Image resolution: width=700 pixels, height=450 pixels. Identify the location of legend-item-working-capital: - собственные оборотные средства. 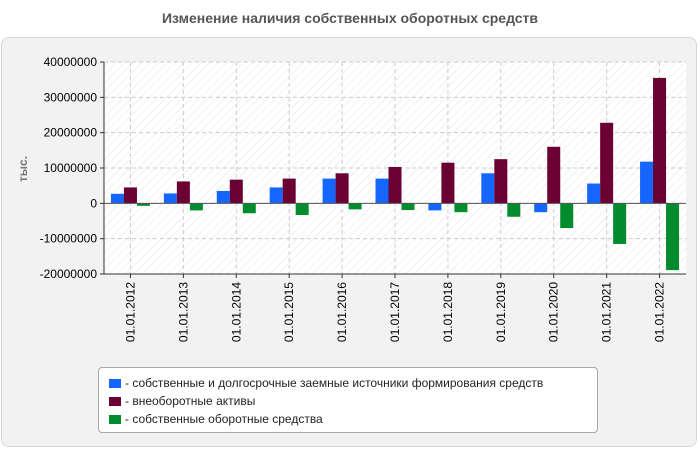
(353, 419).